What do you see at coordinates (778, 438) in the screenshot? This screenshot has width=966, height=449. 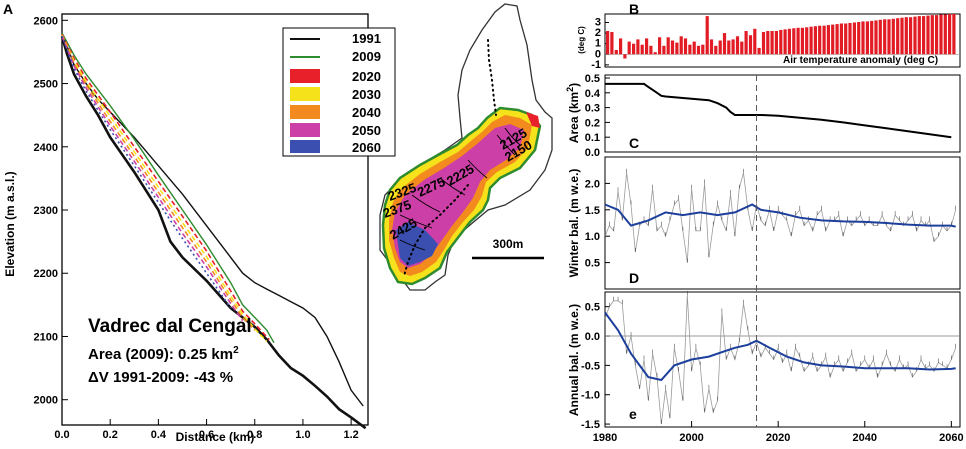 I see `panel-e-xtick-label: 2020` at bounding box center [778, 438].